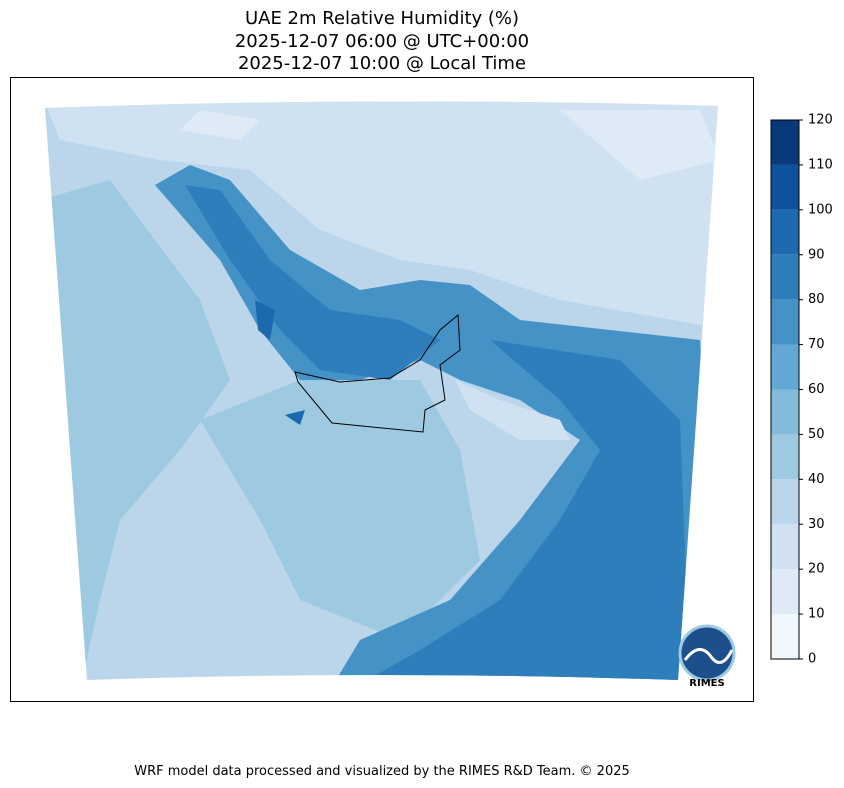  I want to click on colorbar-tick-label: 60, so click(816, 389).